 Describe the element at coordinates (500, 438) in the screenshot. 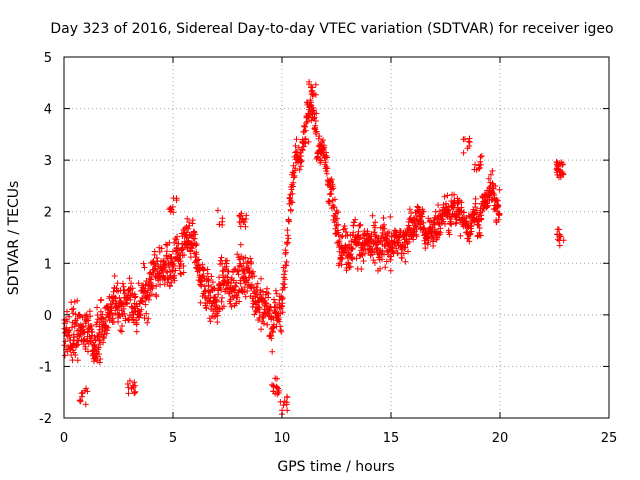

I see `x-tick-label: 20` at that location.